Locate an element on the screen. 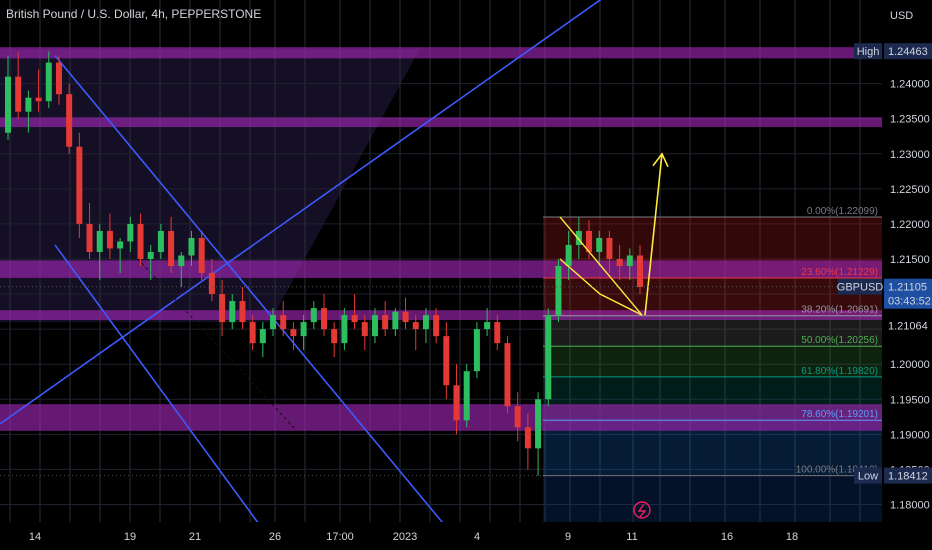  dashed-trendline is located at coordinates (180, 304).